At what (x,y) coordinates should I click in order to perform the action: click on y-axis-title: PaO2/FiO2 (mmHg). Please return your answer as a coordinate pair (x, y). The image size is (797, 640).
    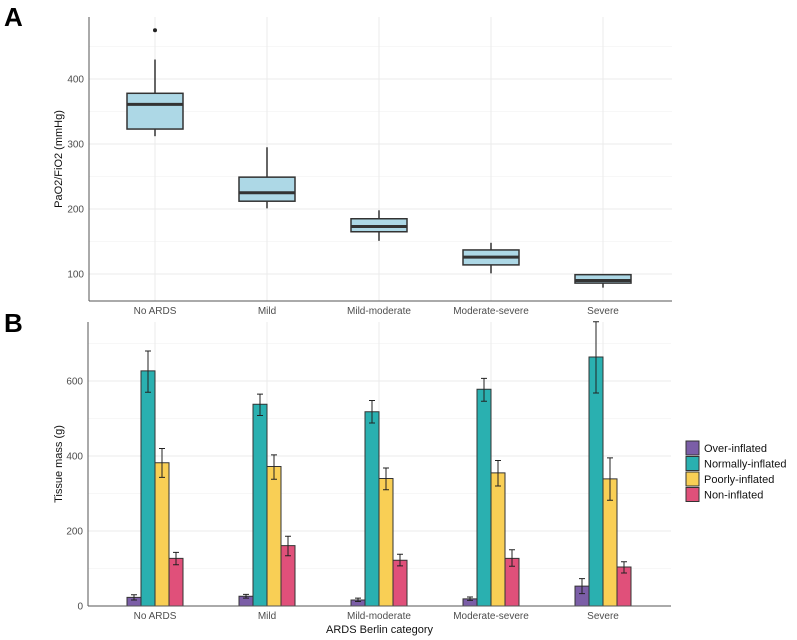
    Looking at the image, I should click on (59, 159).